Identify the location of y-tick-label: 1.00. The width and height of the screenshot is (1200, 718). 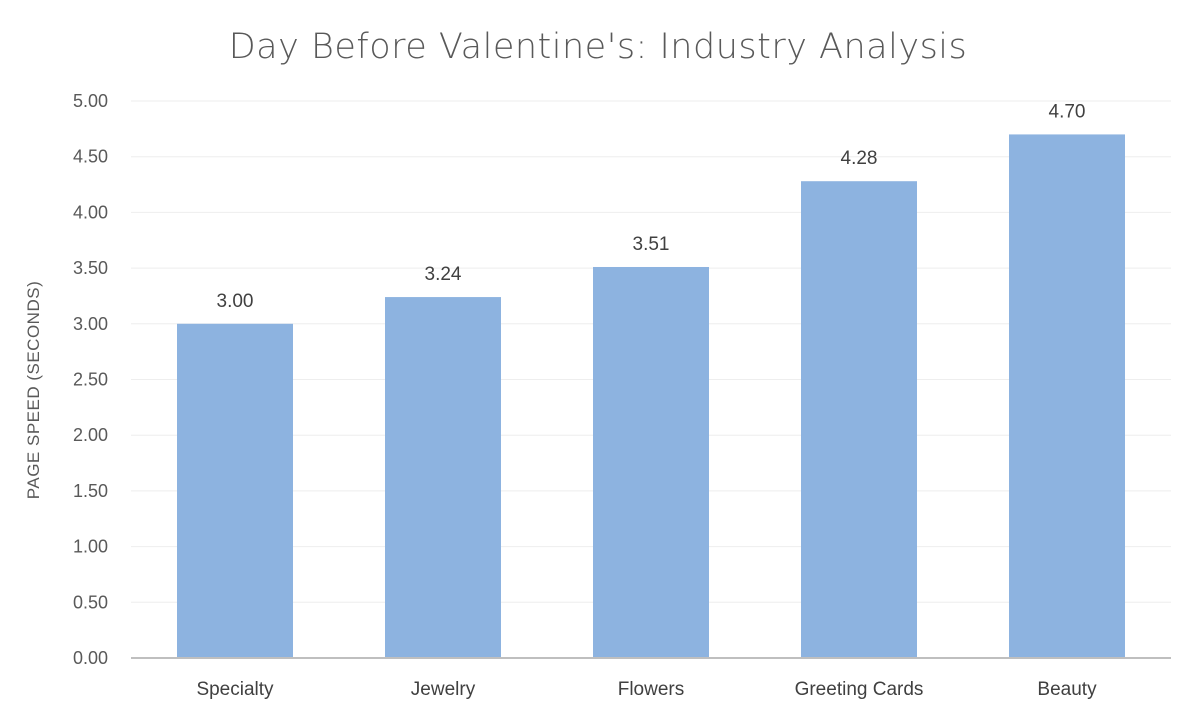
(90, 547).